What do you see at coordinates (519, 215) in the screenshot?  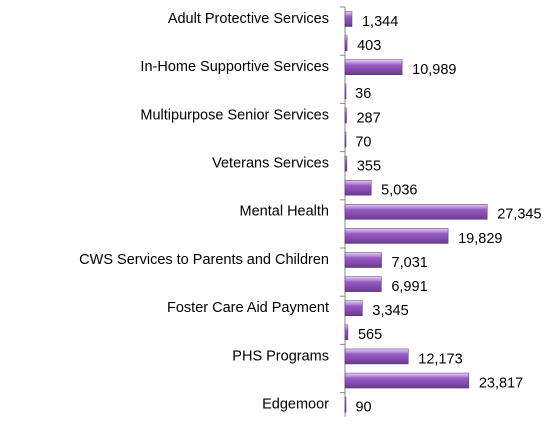 I see `value-label: 27,345` at bounding box center [519, 215].